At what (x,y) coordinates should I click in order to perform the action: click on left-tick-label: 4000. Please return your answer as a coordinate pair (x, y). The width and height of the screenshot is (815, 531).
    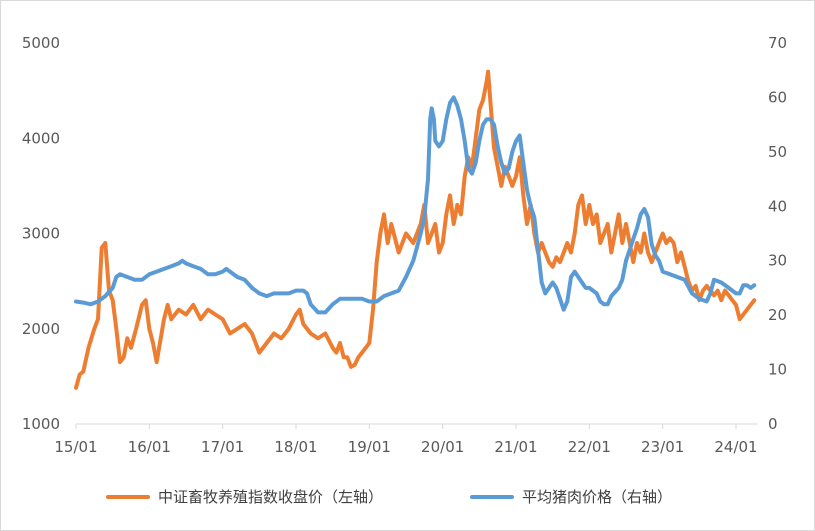
    Looking at the image, I should click on (41, 138).